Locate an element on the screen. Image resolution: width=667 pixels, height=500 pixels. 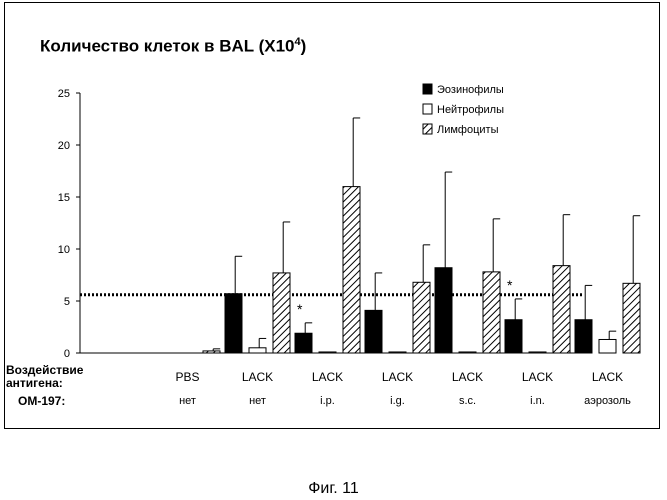
x-category-sublabel: s.c. is located at coordinates (467, 401).